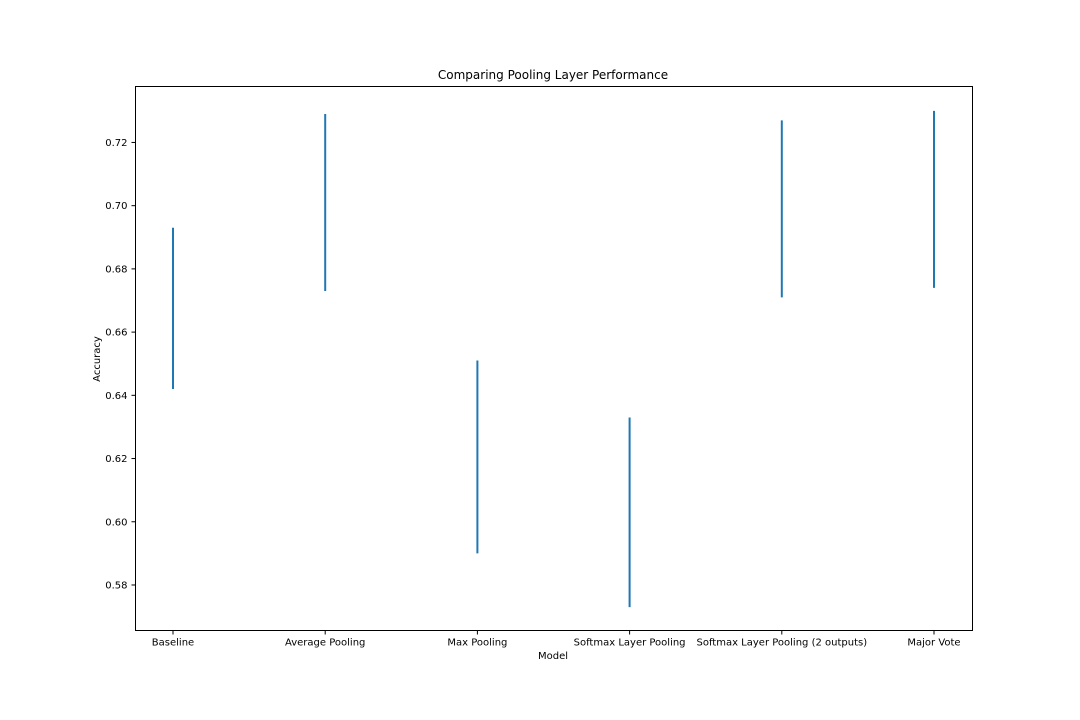 The height and width of the screenshot is (720, 1080). What do you see at coordinates (173, 643) in the screenshot?
I see `x-tick-label: Baseline` at bounding box center [173, 643].